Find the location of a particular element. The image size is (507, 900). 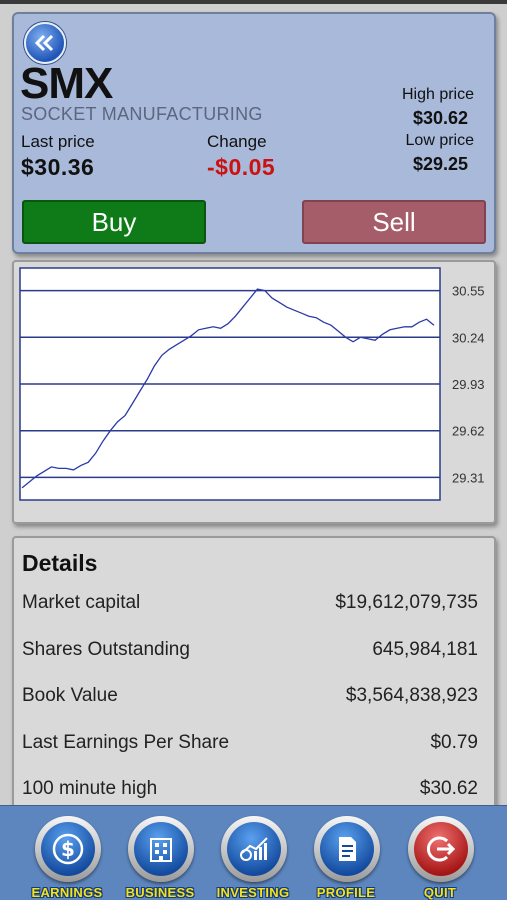

detail-value: $19,612,079,735 is located at coordinates (406, 602).